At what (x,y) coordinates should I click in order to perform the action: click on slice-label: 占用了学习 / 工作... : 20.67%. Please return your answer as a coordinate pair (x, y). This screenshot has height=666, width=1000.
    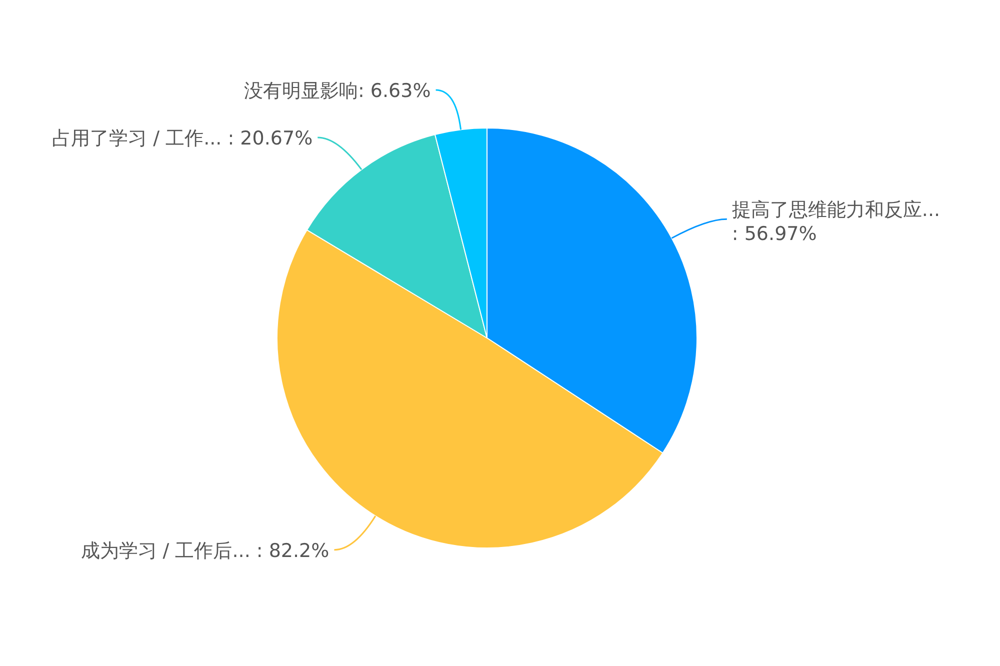
    Looking at the image, I should click on (182, 139).